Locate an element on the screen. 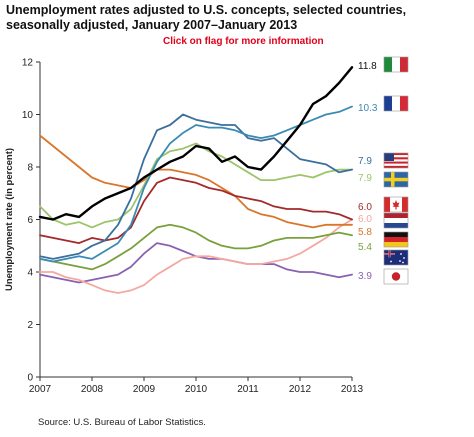 The height and width of the screenshot is (437, 474). x-tick-label: 2013 is located at coordinates (352, 389).